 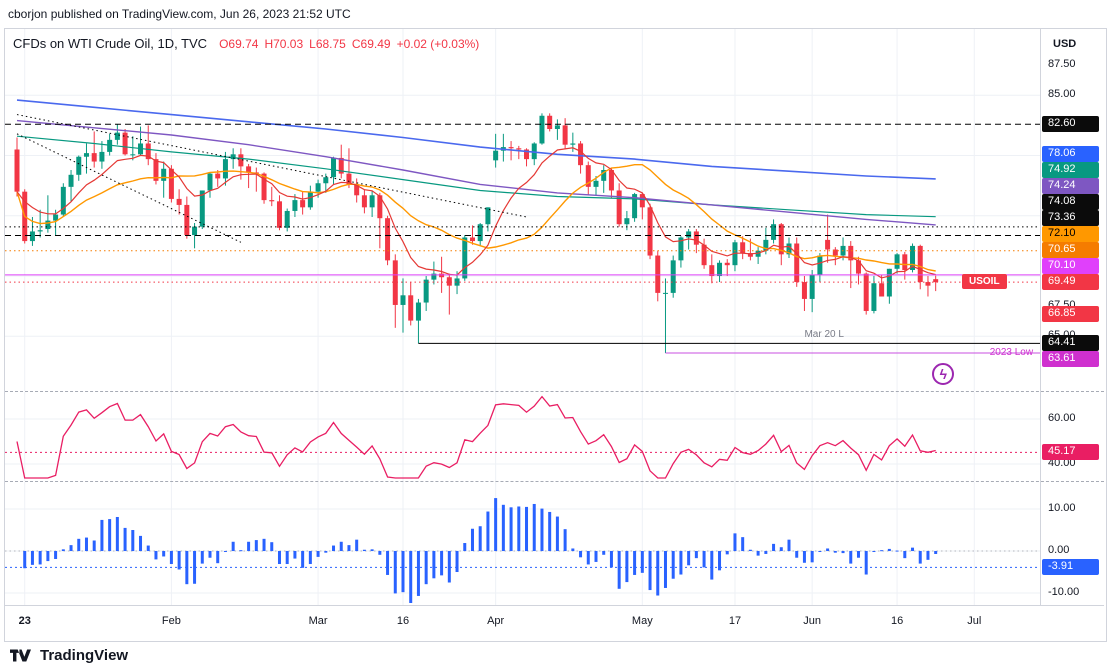 What do you see at coordinates (735, 621) in the screenshot?
I see `time-tick-label: 17` at bounding box center [735, 621].